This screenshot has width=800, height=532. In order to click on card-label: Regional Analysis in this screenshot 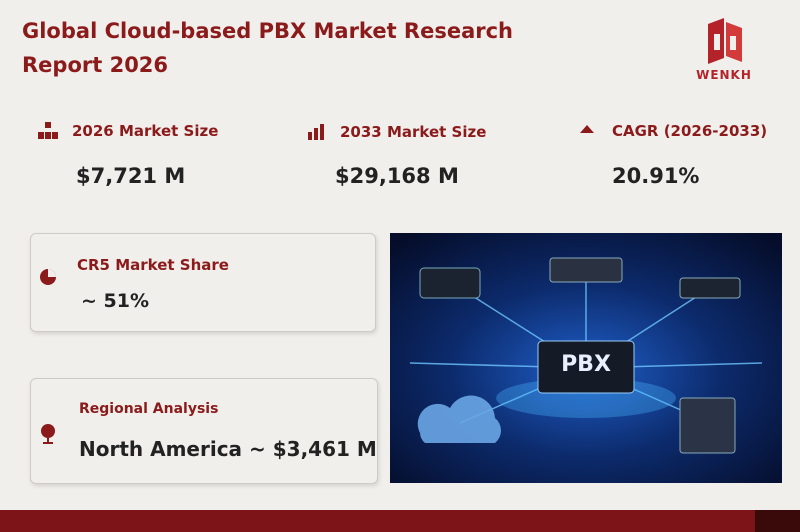, I will do `click(149, 409)`.